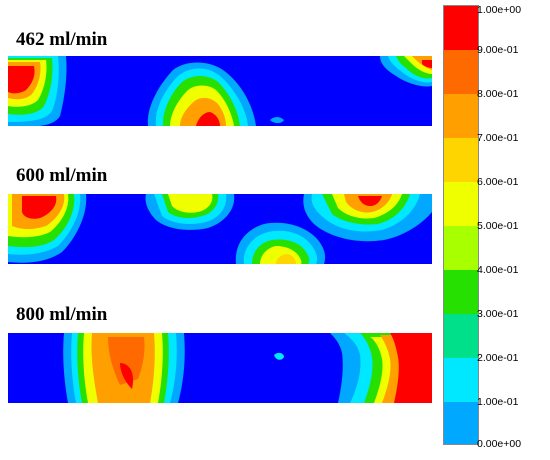  What do you see at coordinates (62, 175) in the screenshot?
I see `panel-label-600: 600 ml/min` at bounding box center [62, 175].